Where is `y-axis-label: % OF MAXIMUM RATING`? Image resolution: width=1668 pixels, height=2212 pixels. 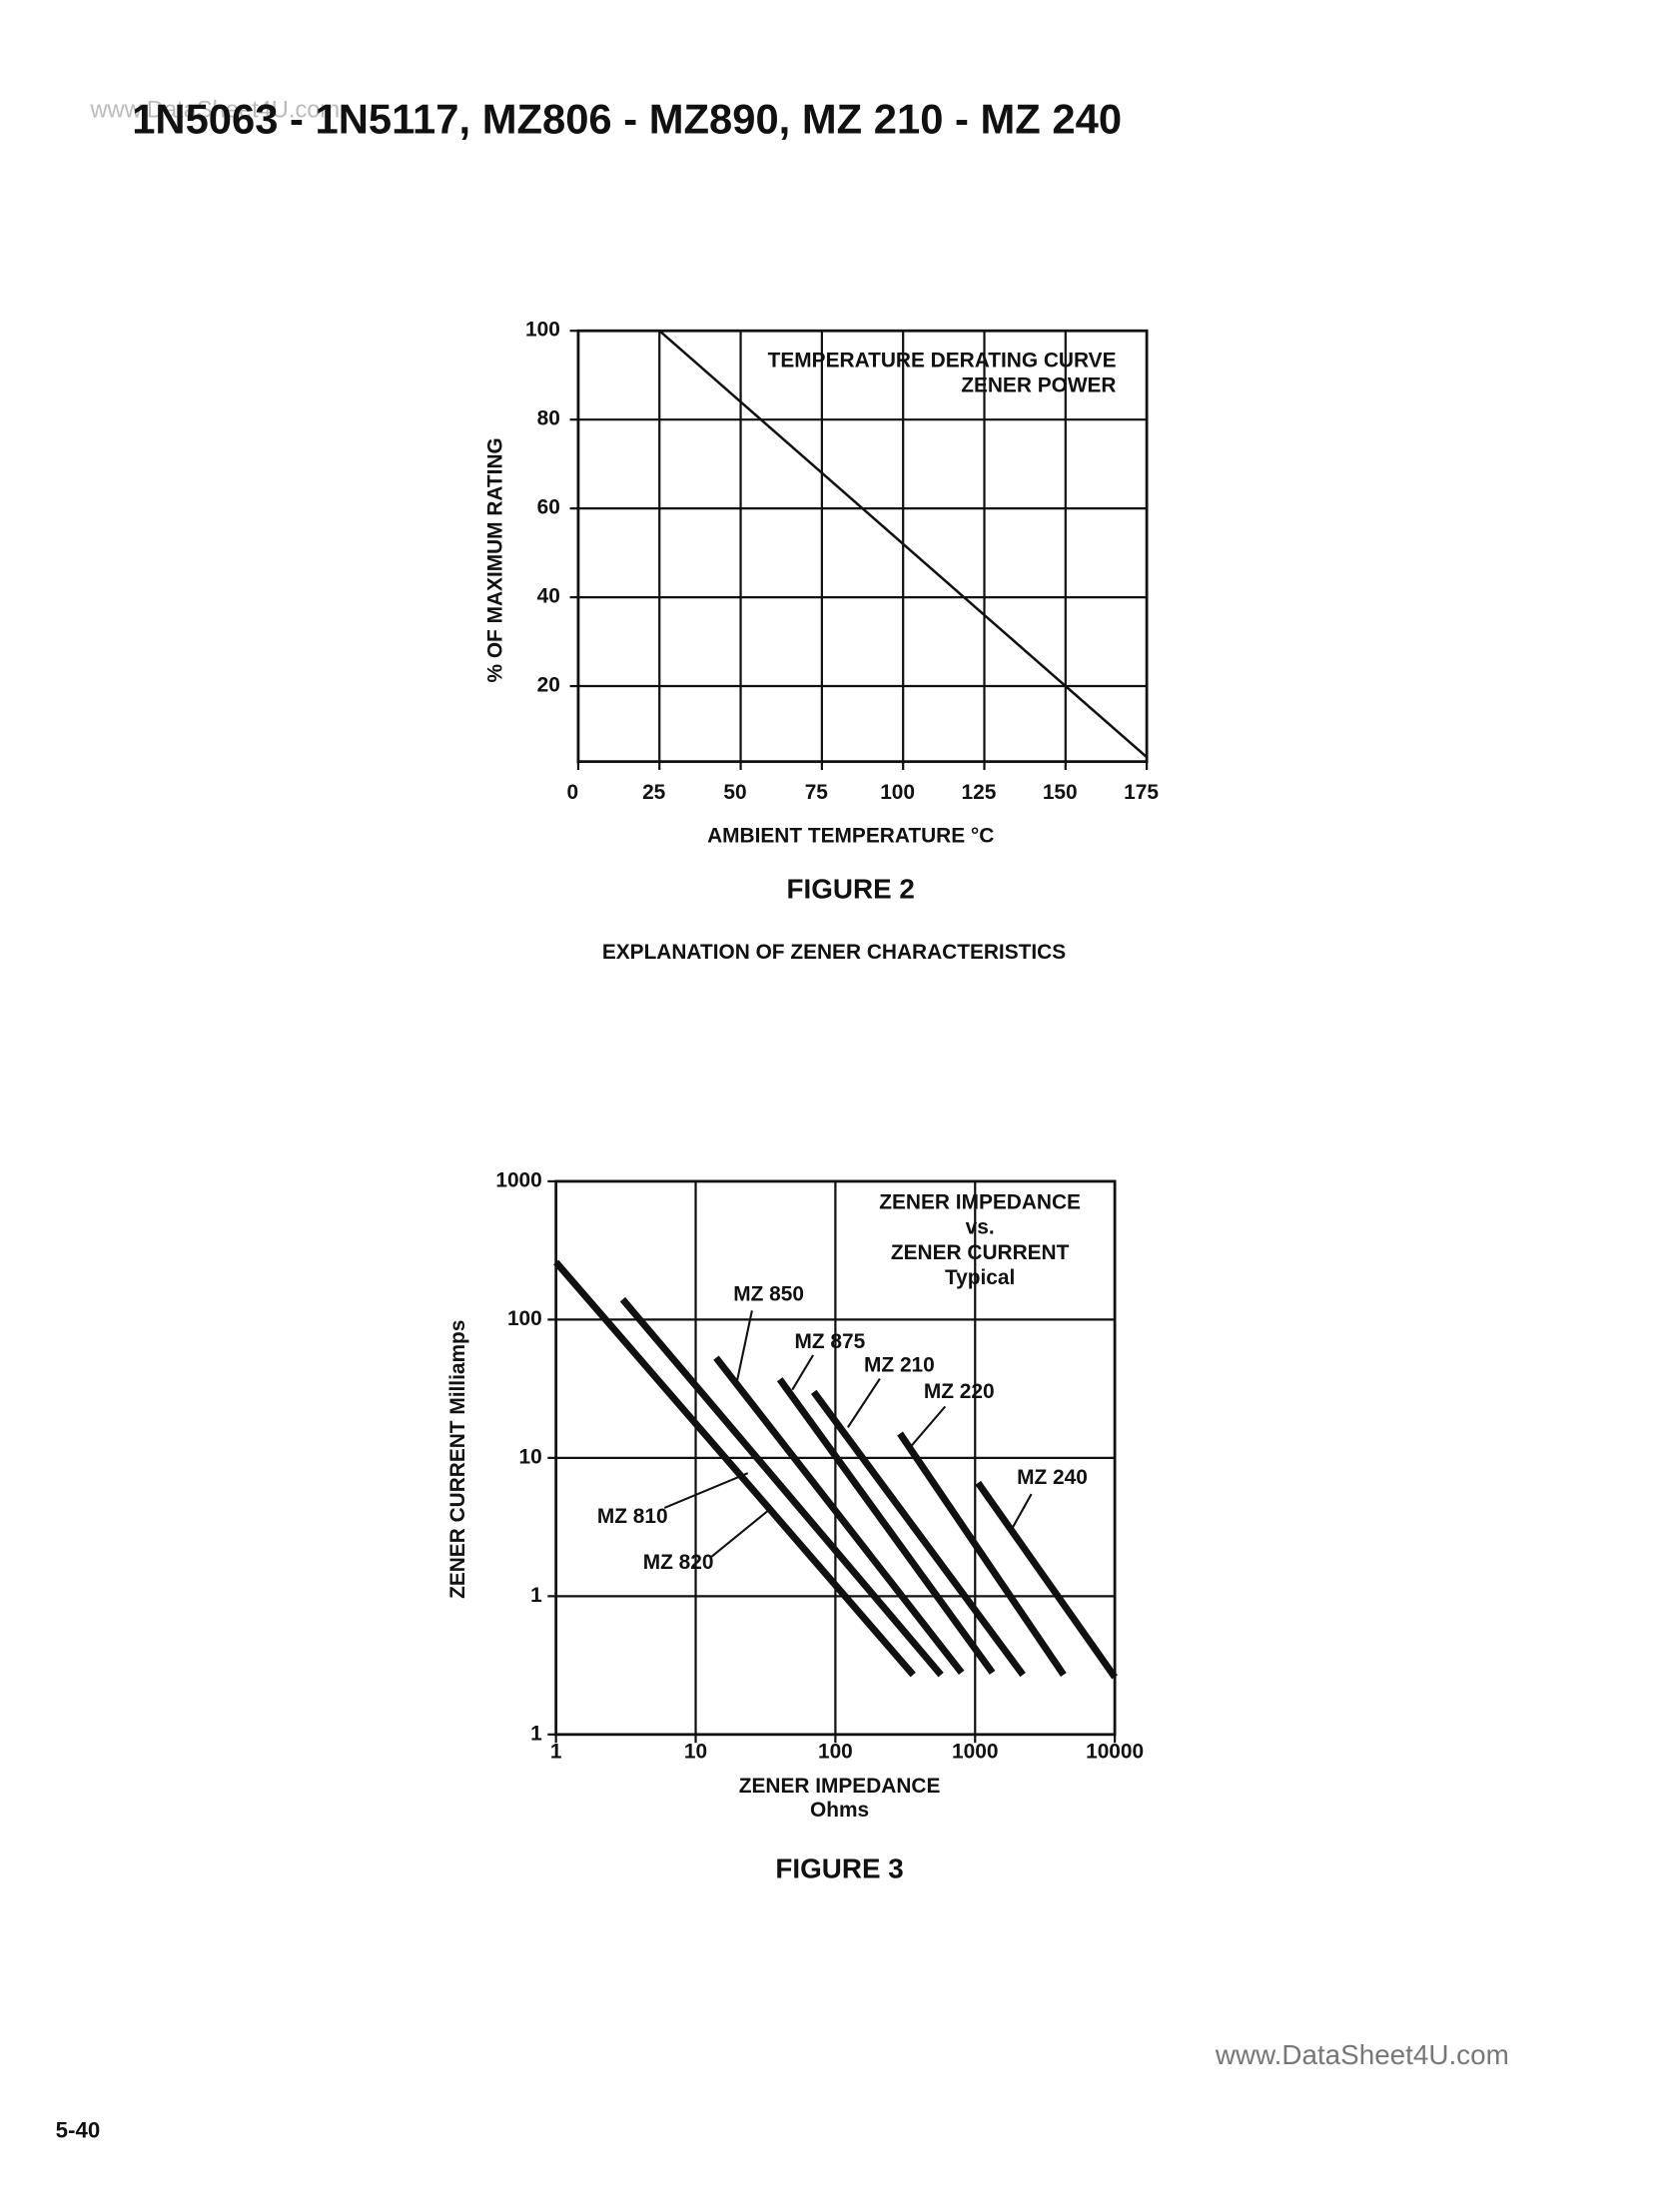 y-axis-label: % OF MAXIMUM RATING is located at coordinates (494, 559).